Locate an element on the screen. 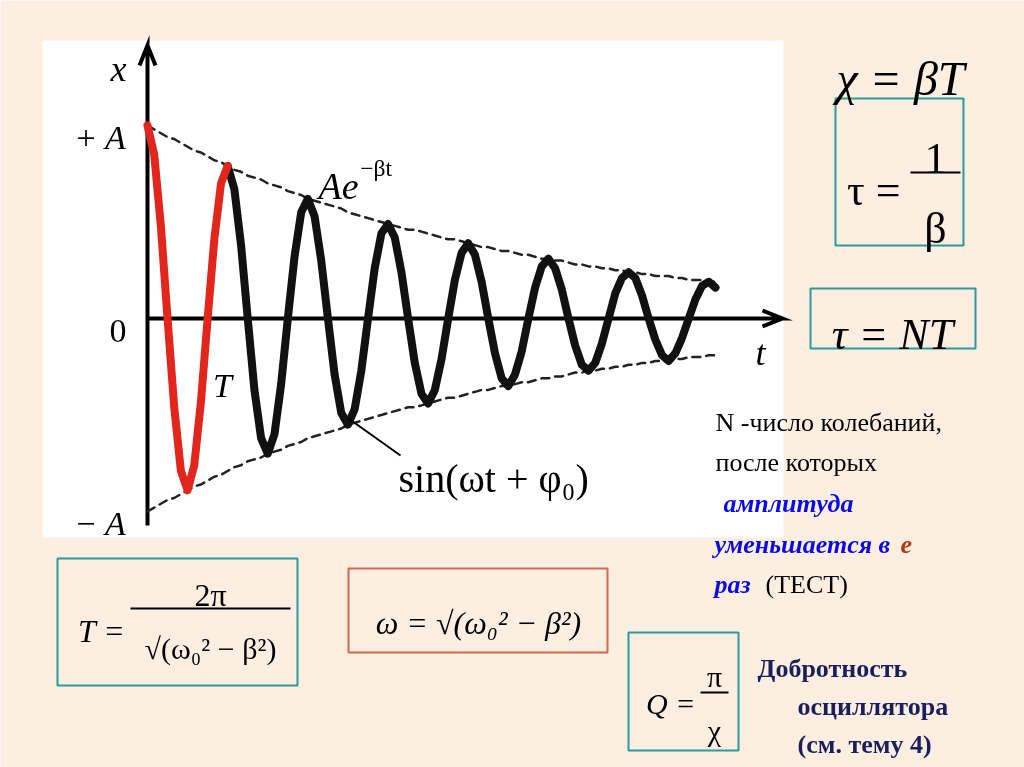  text: осциллятора is located at coordinates (873, 706).